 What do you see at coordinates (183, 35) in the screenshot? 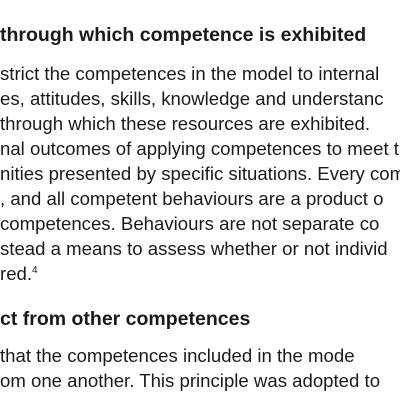
I see `section-heading: through which competence is exhibited` at bounding box center [183, 35].